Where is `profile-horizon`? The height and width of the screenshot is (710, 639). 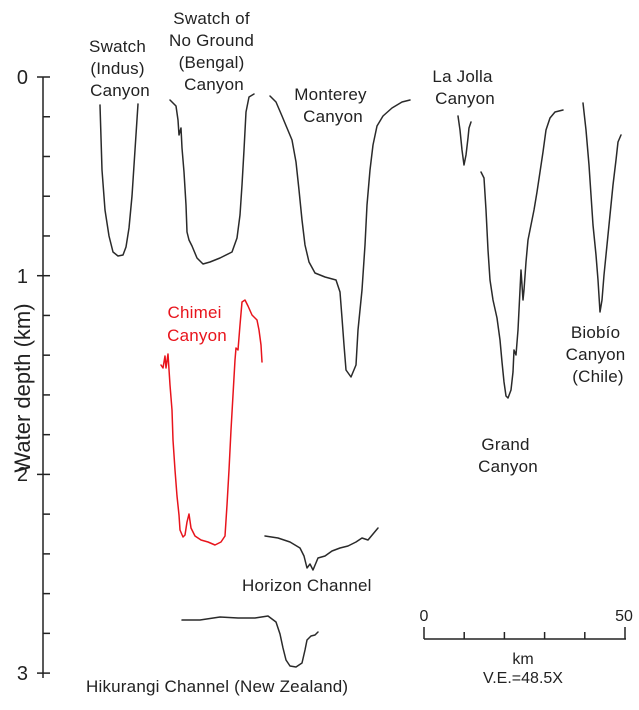 profile-horizon is located at coordinates (321, 549).